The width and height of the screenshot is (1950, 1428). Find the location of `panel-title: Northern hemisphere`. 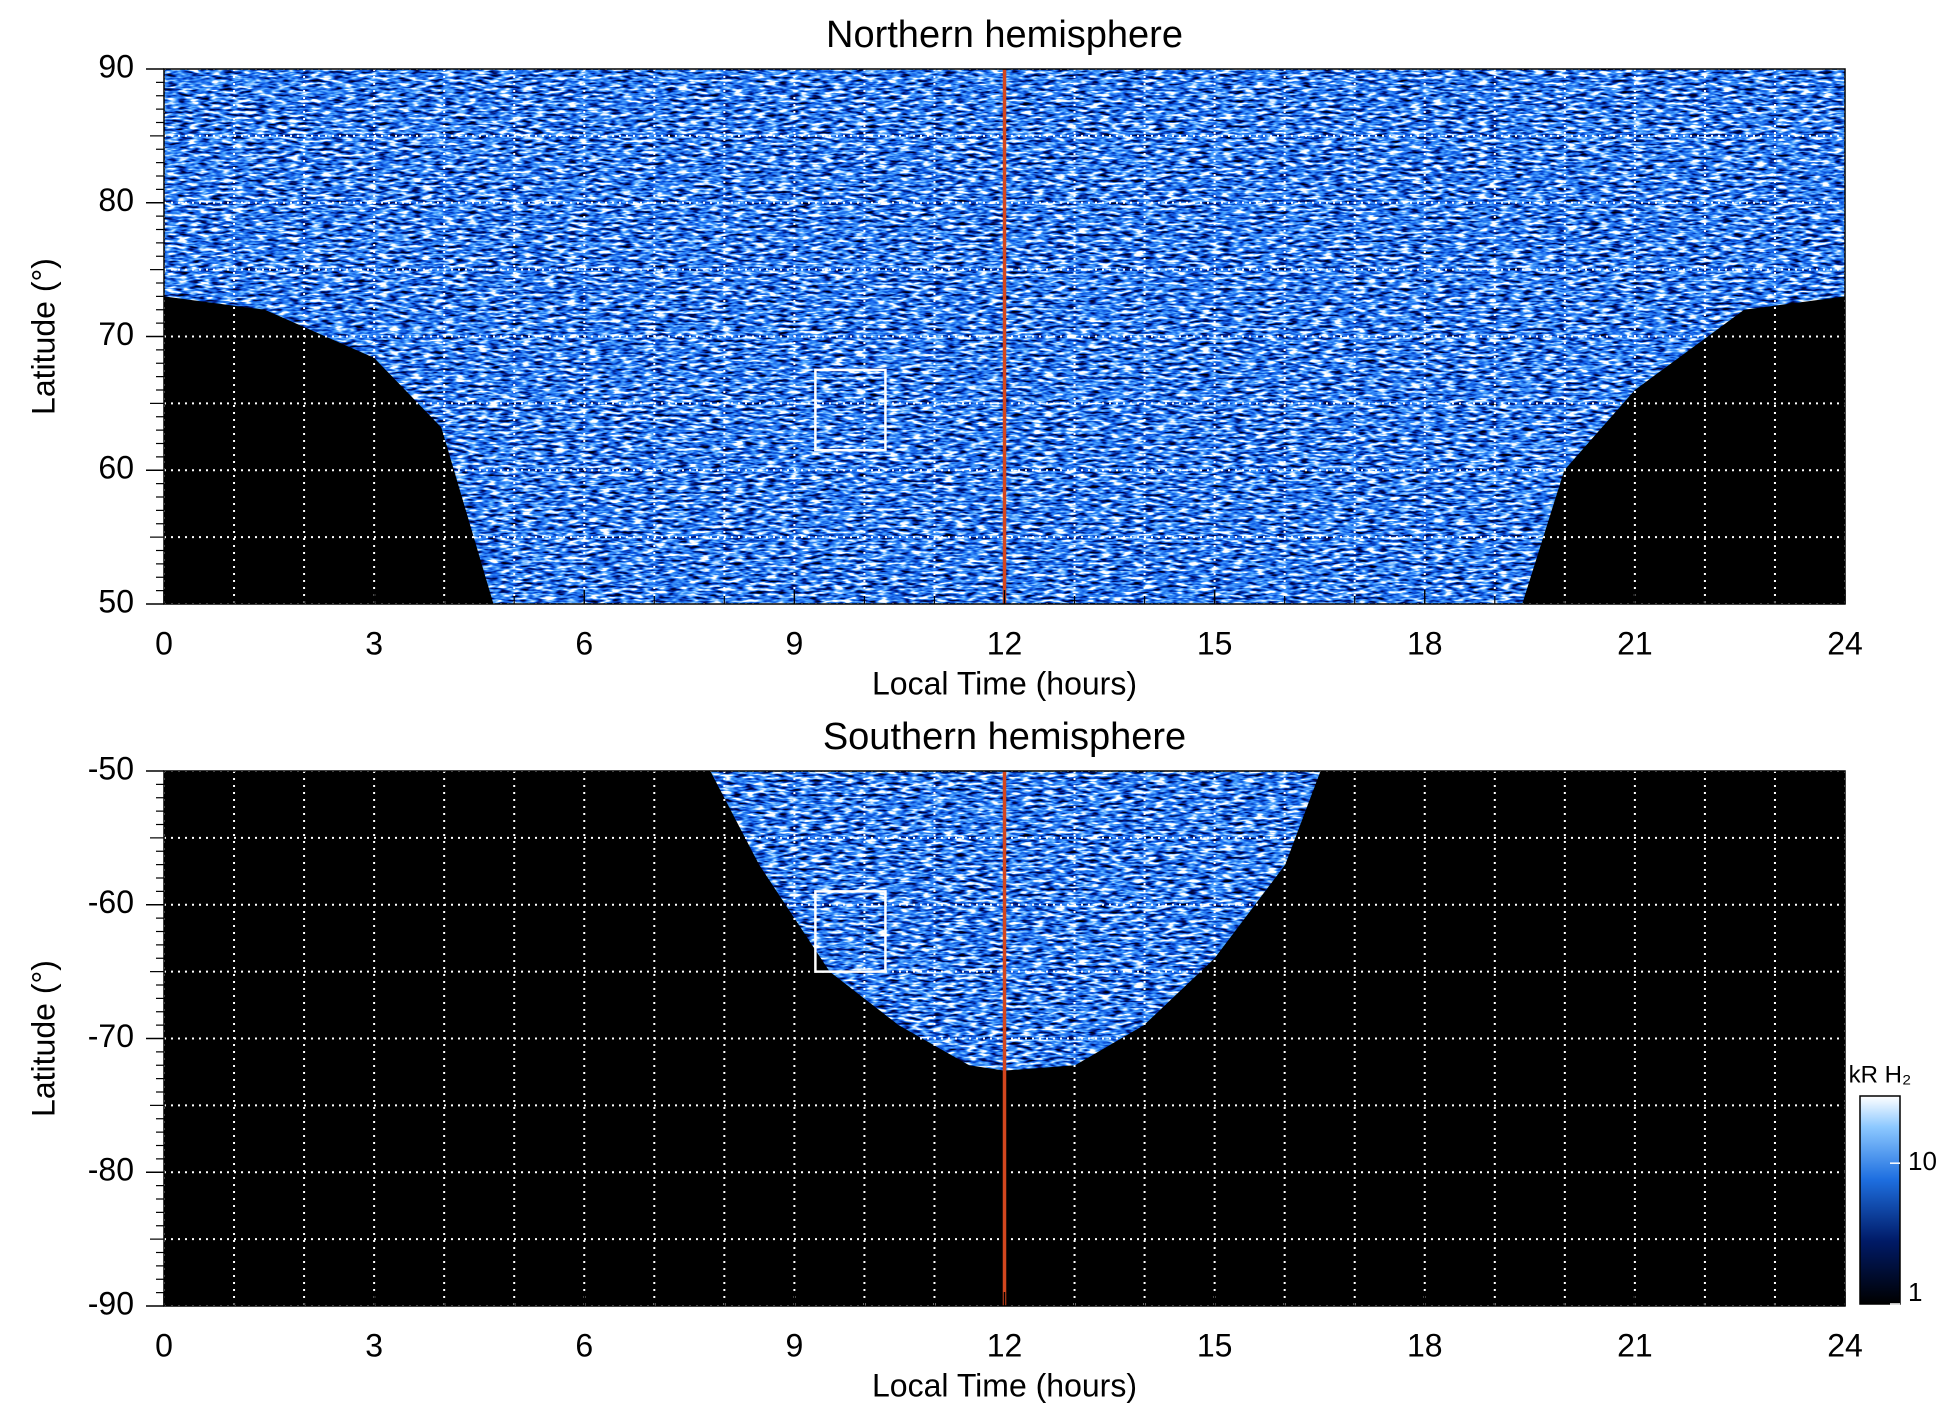

panel-title: Northern hemisphere is located at coordinates (1004, 35).